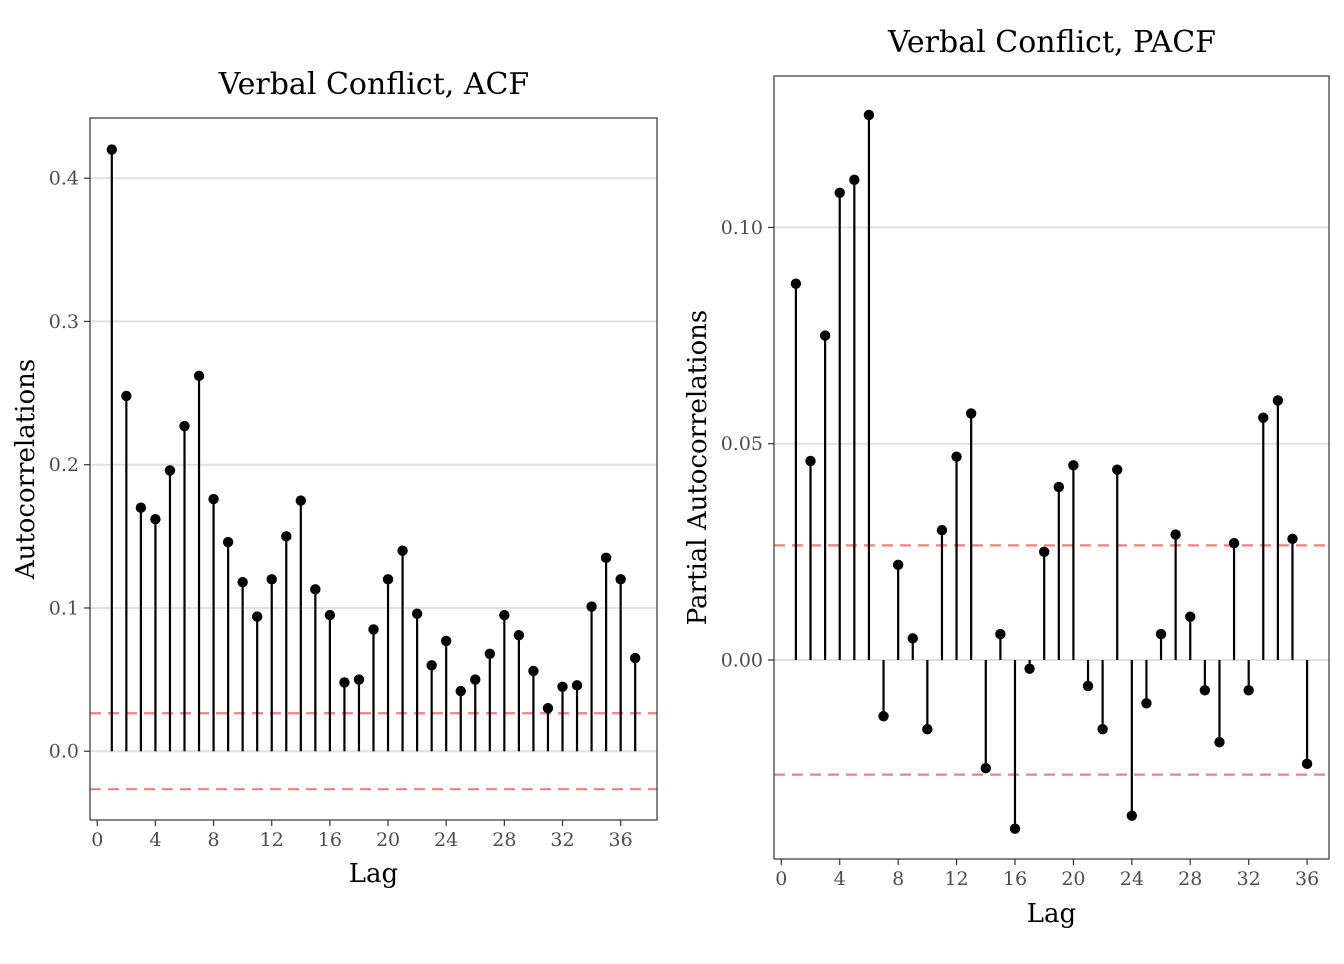 The width and height of the screenshot is (1344, 964). What do you see at coordinates (64, 322) in the screenshot?
I see `y-tick-label: 0.3` at bounding box center [64, 322].